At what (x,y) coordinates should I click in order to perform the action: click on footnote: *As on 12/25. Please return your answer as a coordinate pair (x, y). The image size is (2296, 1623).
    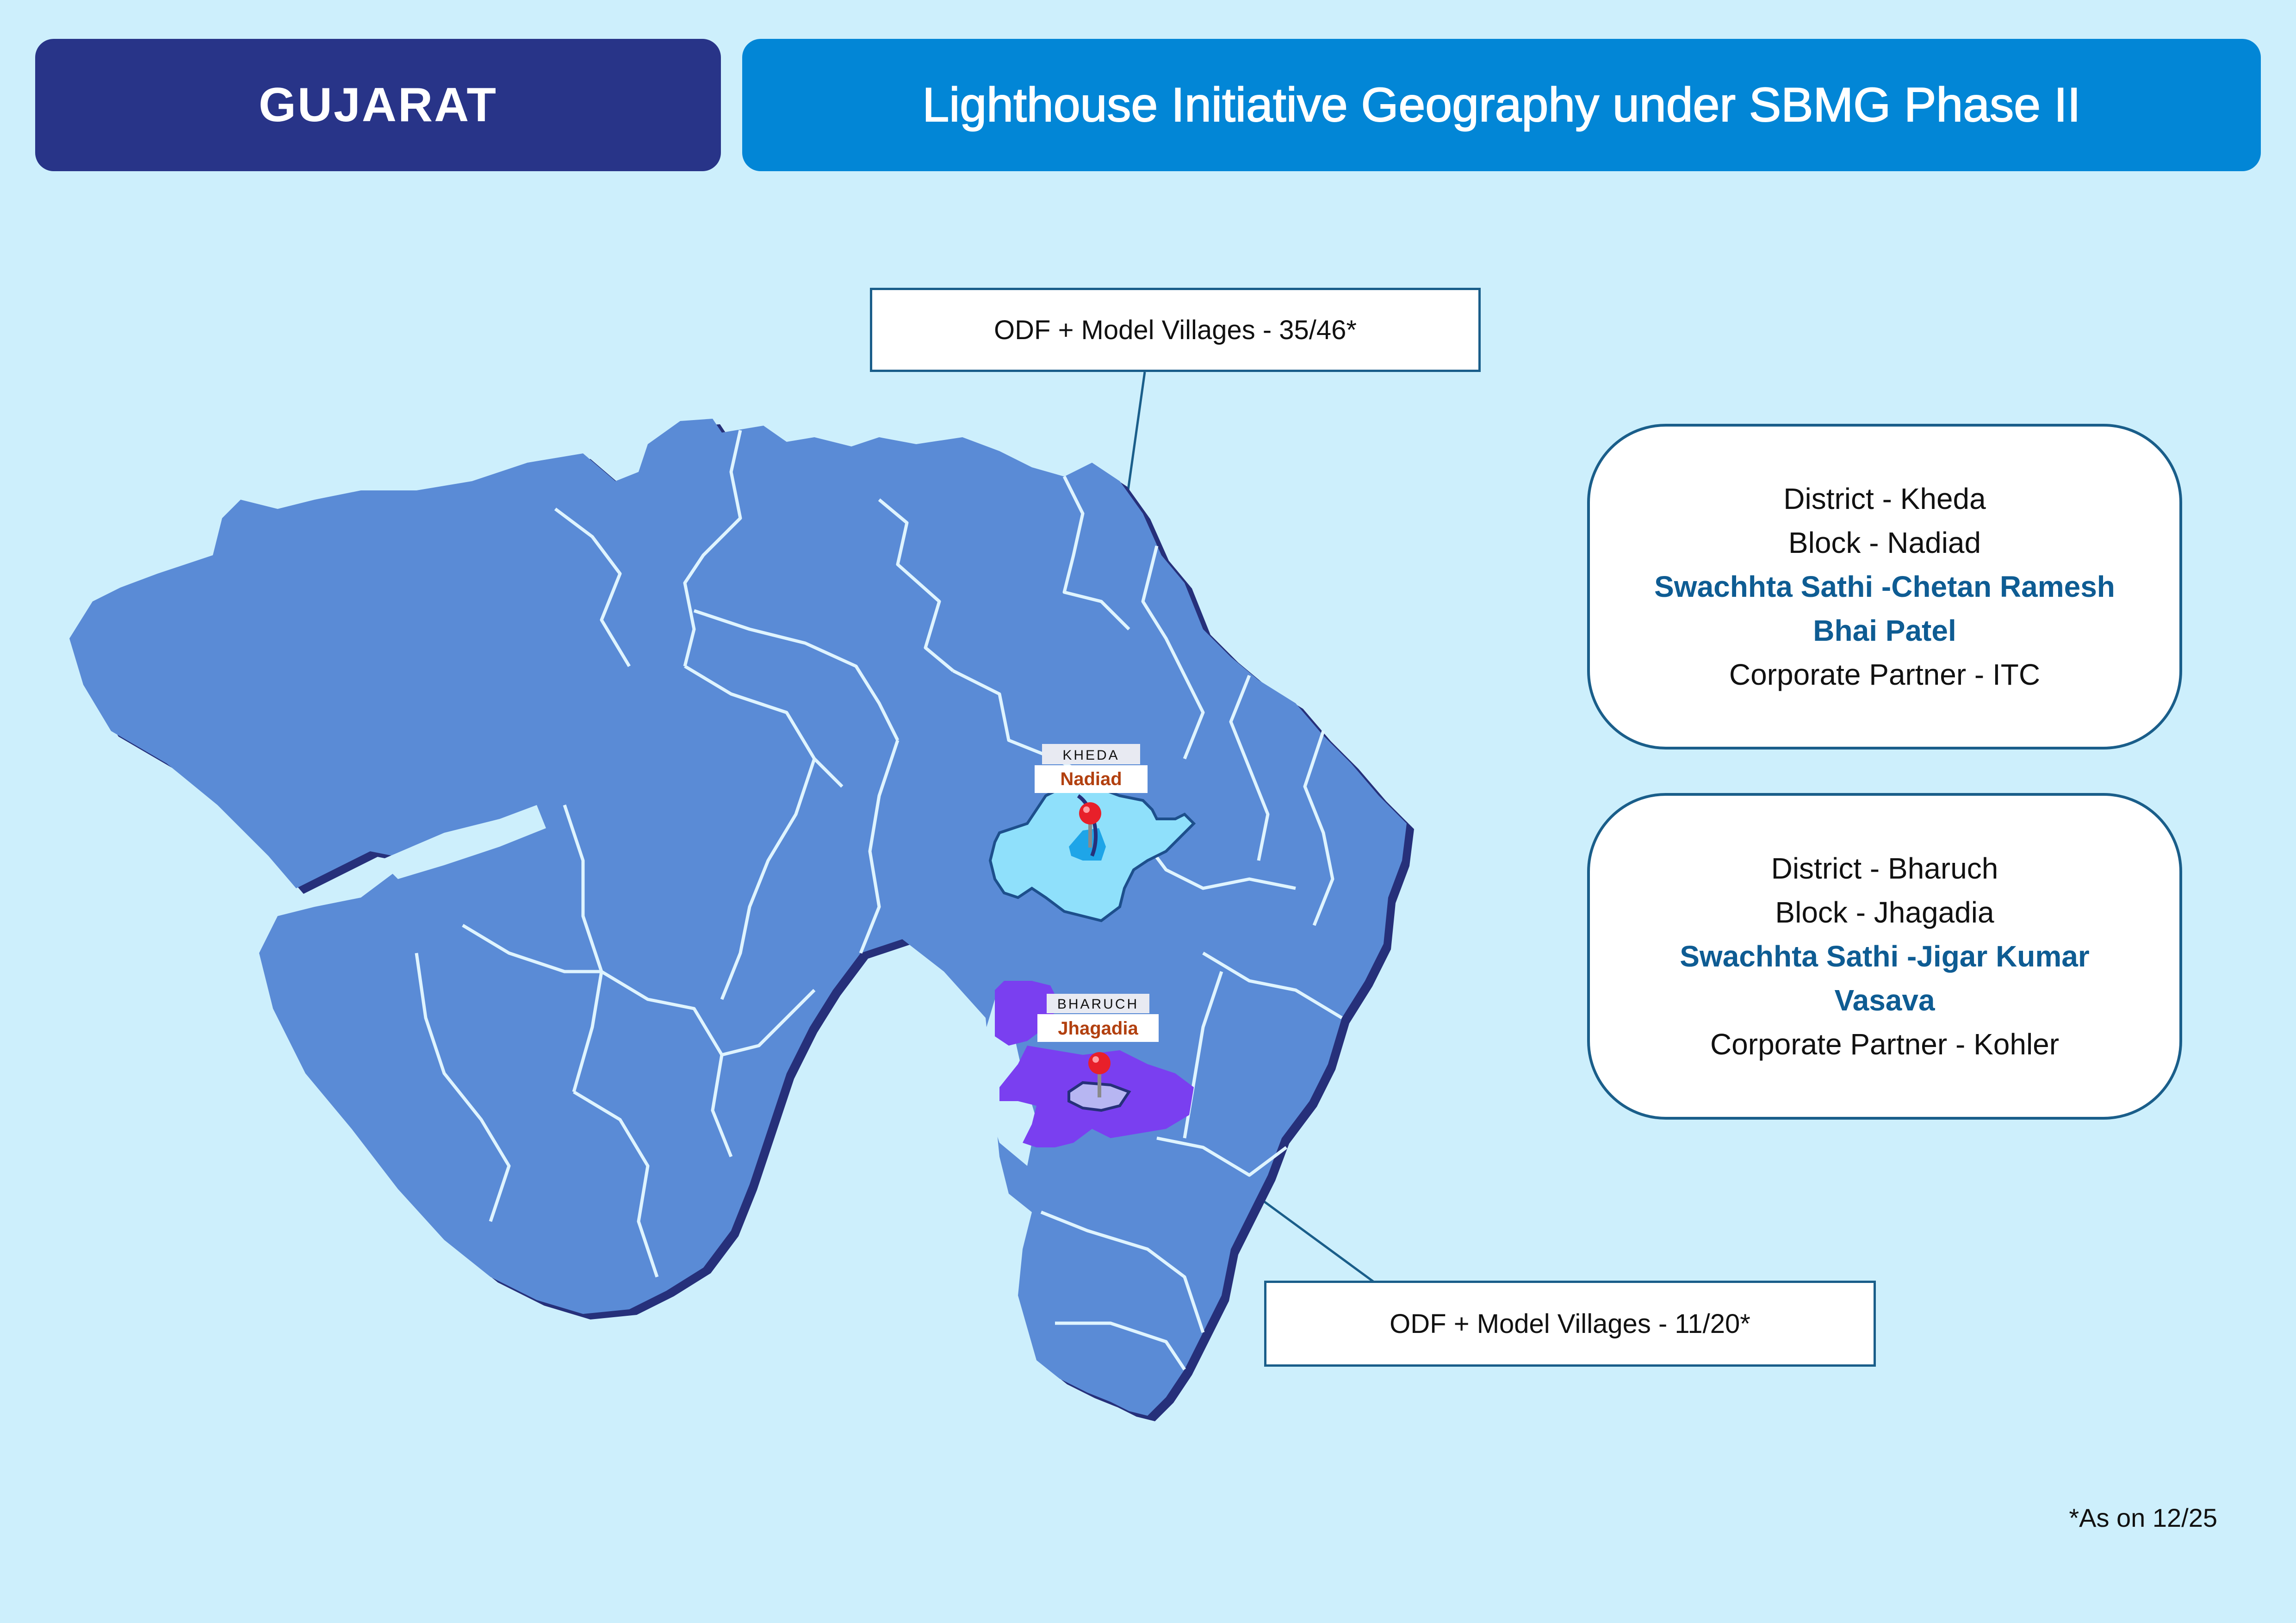
    Looking at the image, I should click on (2143, 1517).